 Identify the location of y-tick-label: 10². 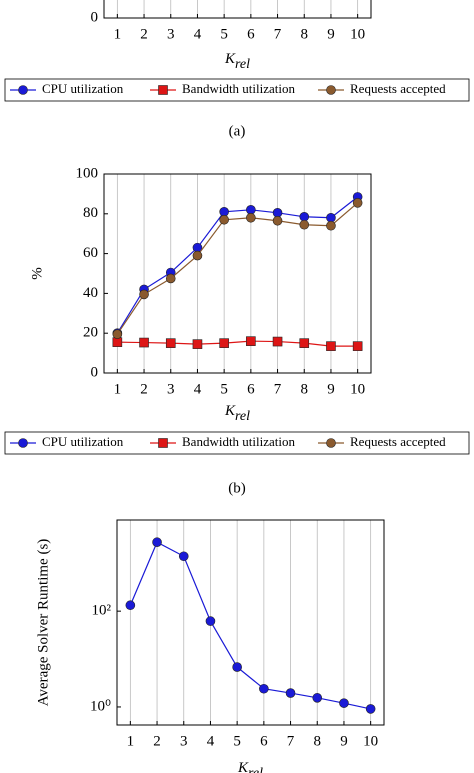
(102, 611).